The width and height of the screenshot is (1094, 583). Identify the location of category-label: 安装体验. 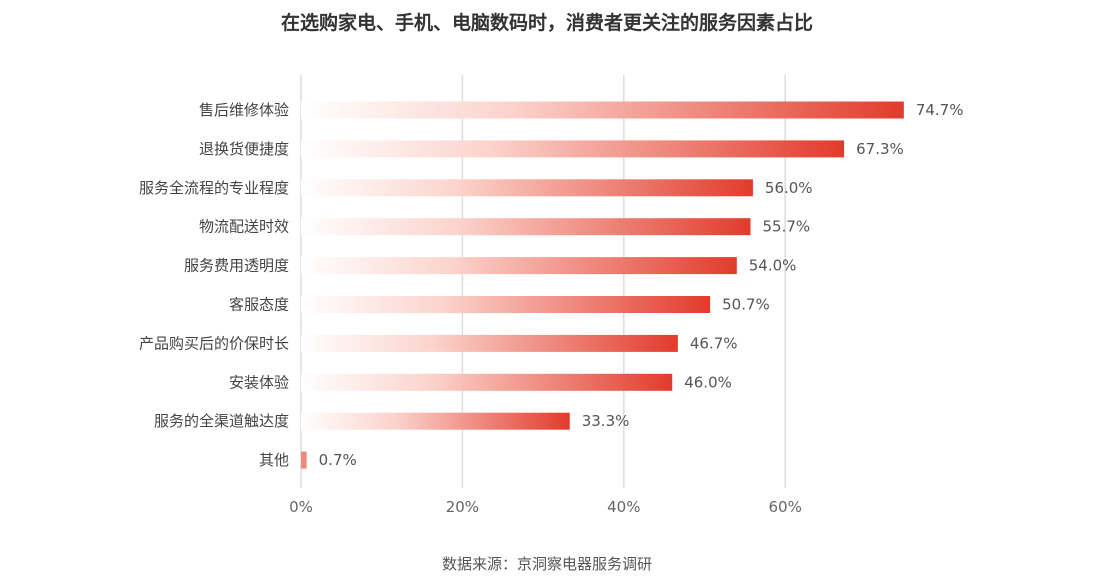
(259, 382).